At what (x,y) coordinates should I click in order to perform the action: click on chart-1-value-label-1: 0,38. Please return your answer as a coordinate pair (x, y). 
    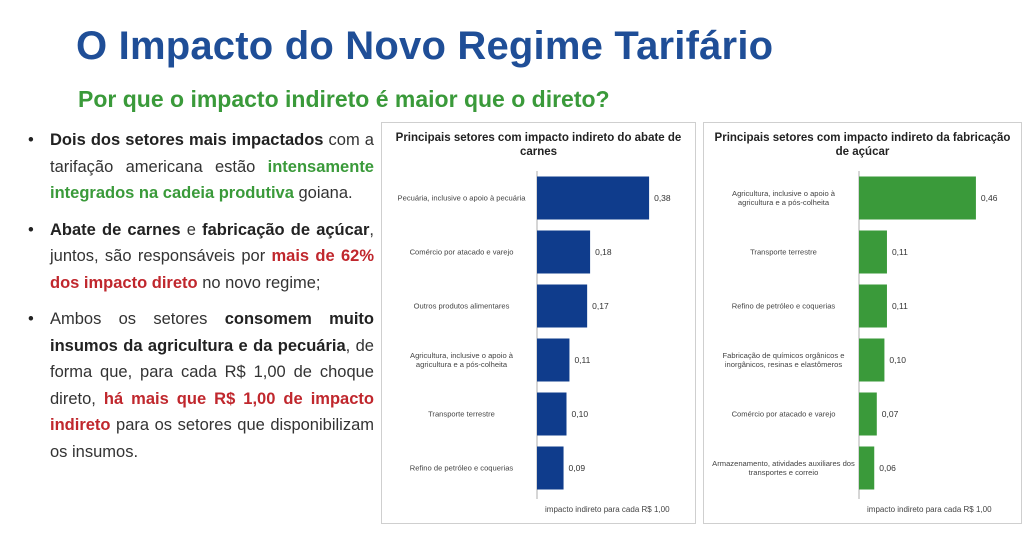
    Looking at the image, I should click on (662, 198).